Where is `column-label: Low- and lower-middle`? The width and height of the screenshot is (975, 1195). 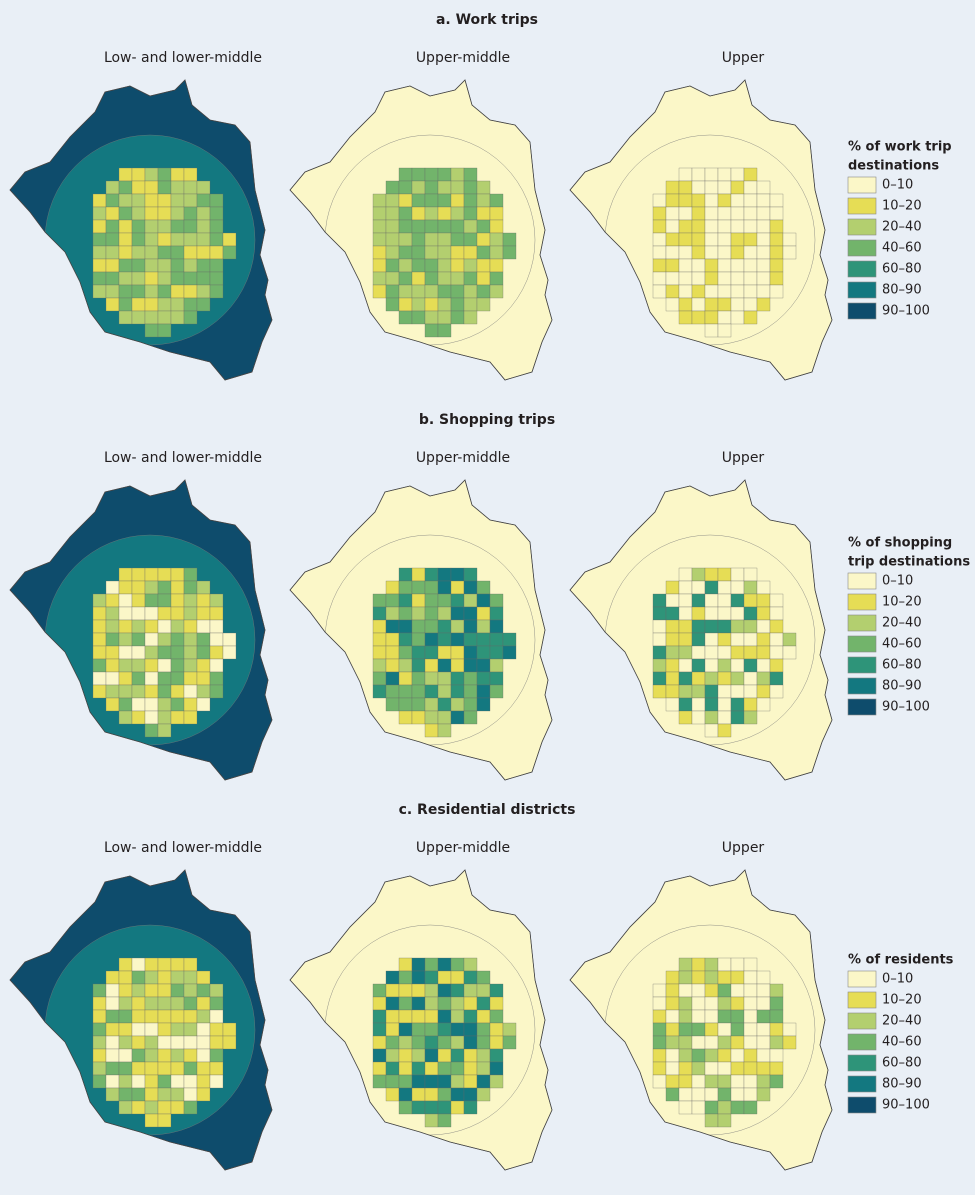
column-label: Low- and lower-middle is located at coordinates (183, 458).